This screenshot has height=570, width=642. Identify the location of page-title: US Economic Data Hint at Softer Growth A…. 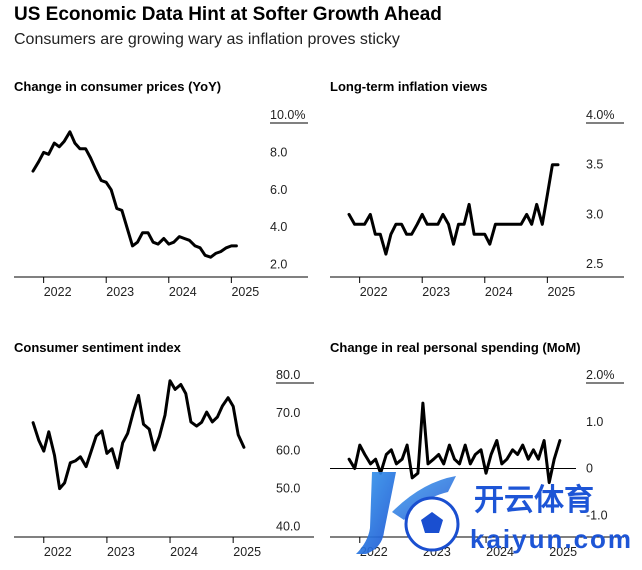
(228, 14).